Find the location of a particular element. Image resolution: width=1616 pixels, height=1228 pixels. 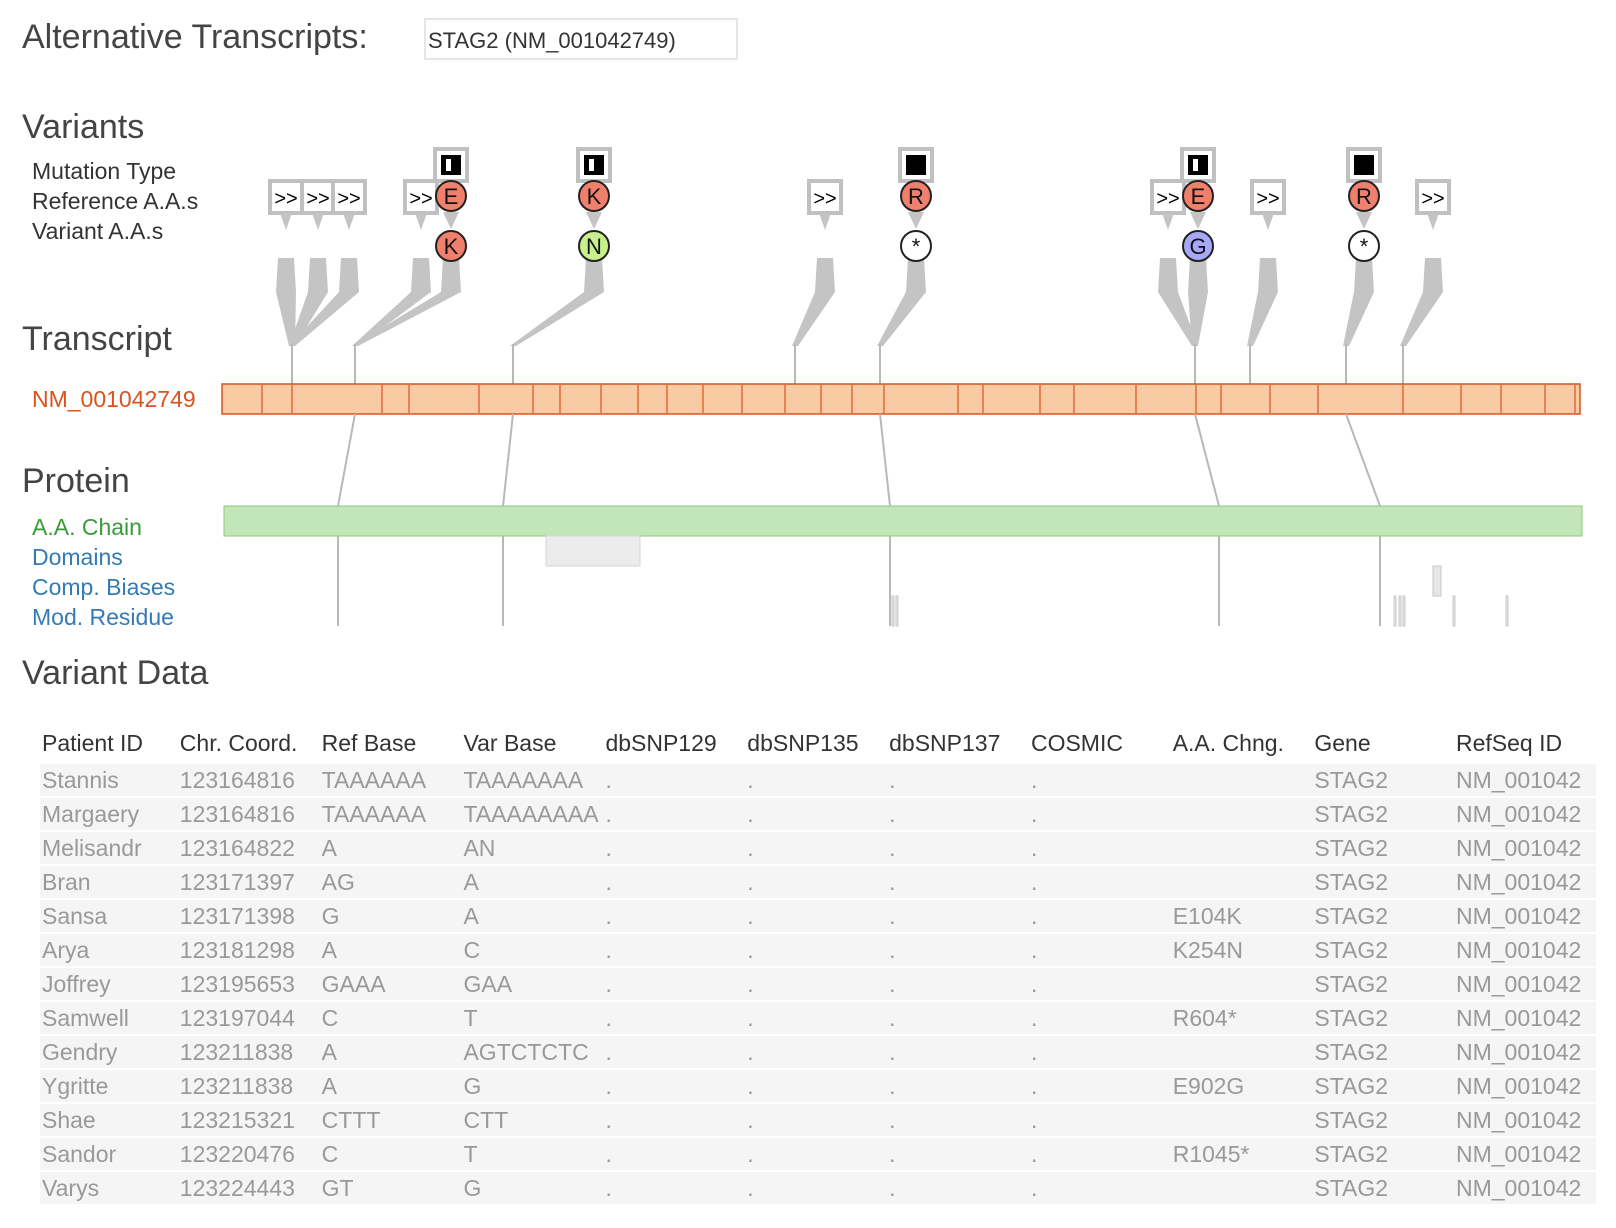

table-cell: GT is located at coordinates (390, 1188).